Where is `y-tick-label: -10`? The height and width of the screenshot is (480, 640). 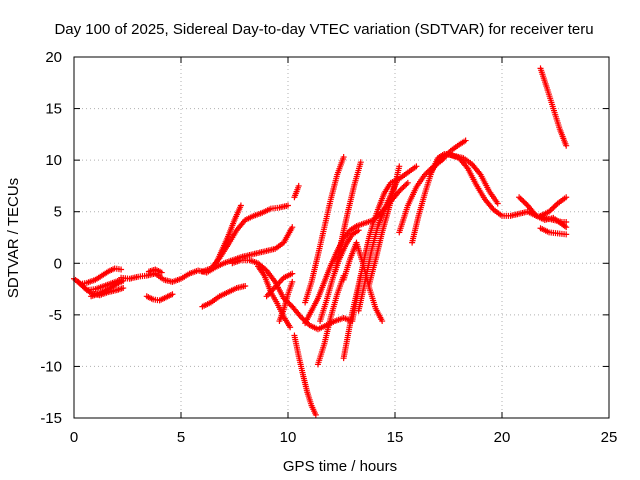
y-tick-label: -10 is located at coordinates (51, 366).